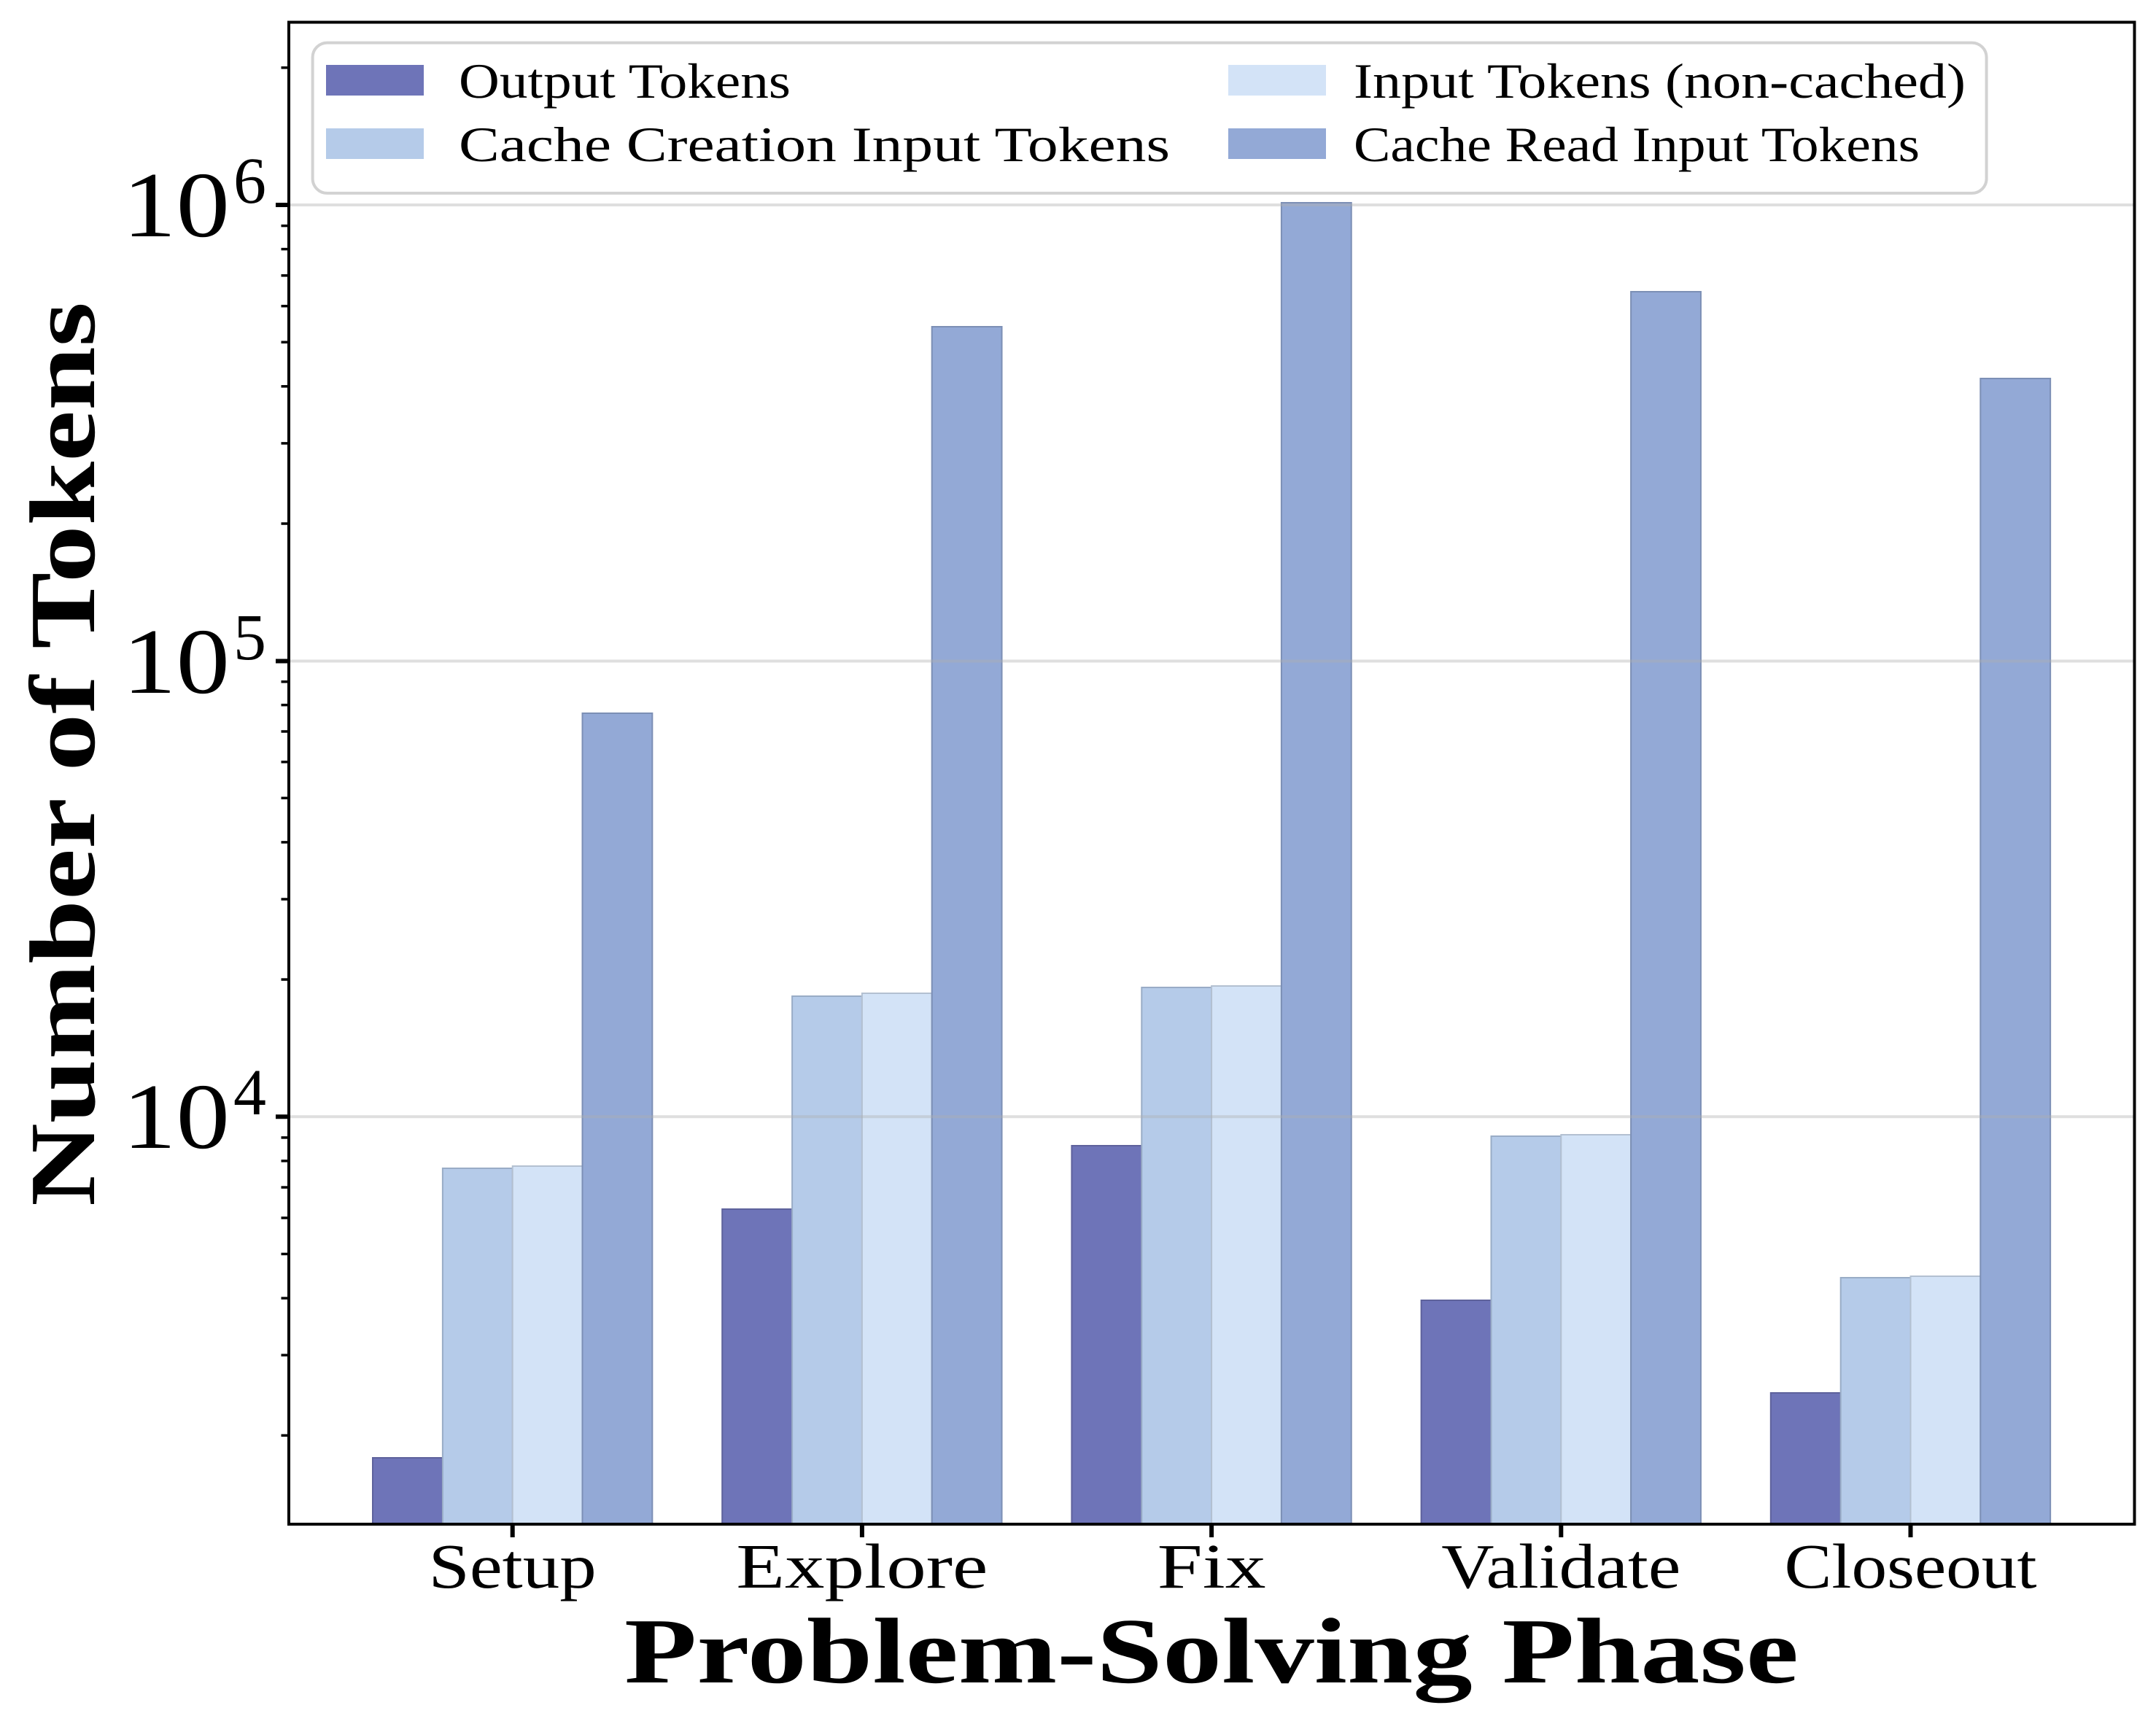 This screenshot has width=2156, height=1724. Describe the element at coordinates (513, 1566) in the screenshot. I see `svg-text: Setup` at that location.